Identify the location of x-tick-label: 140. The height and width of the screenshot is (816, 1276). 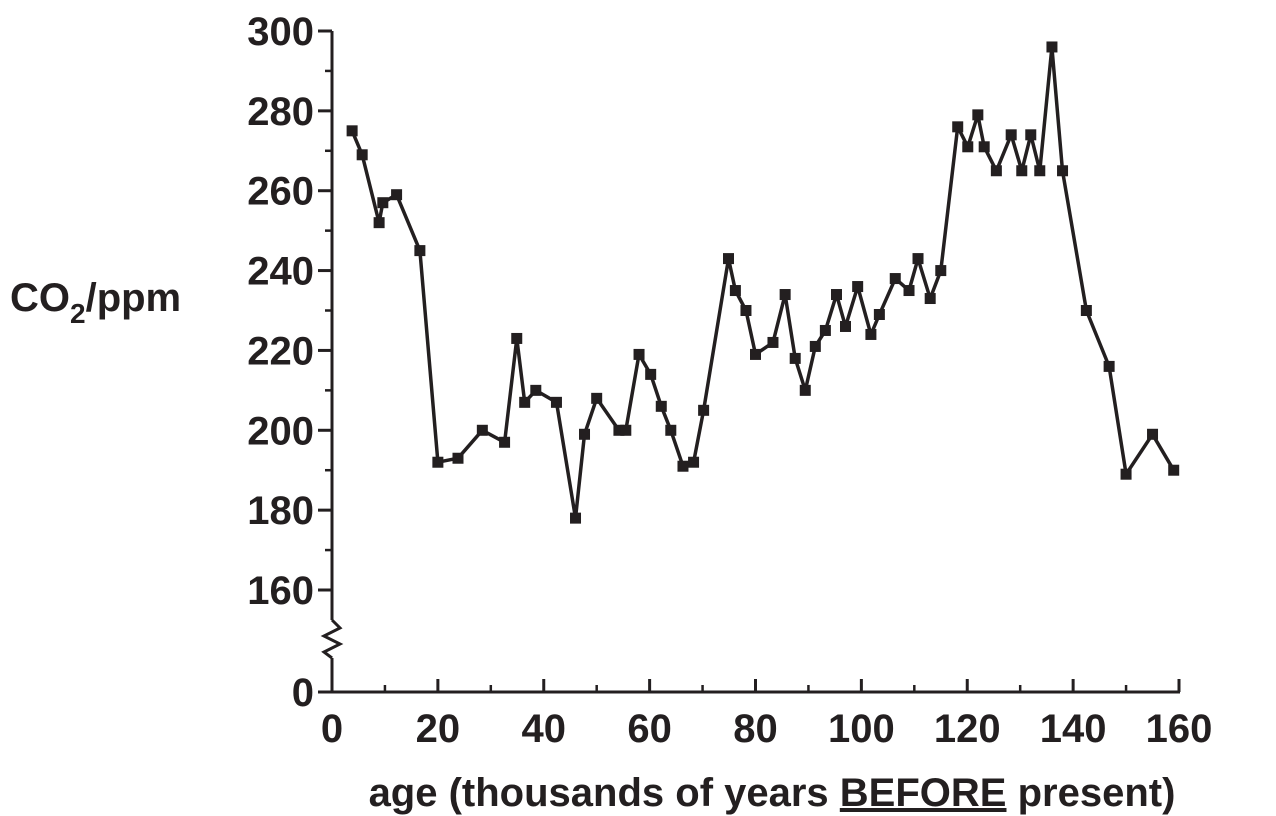
(1073, 729).